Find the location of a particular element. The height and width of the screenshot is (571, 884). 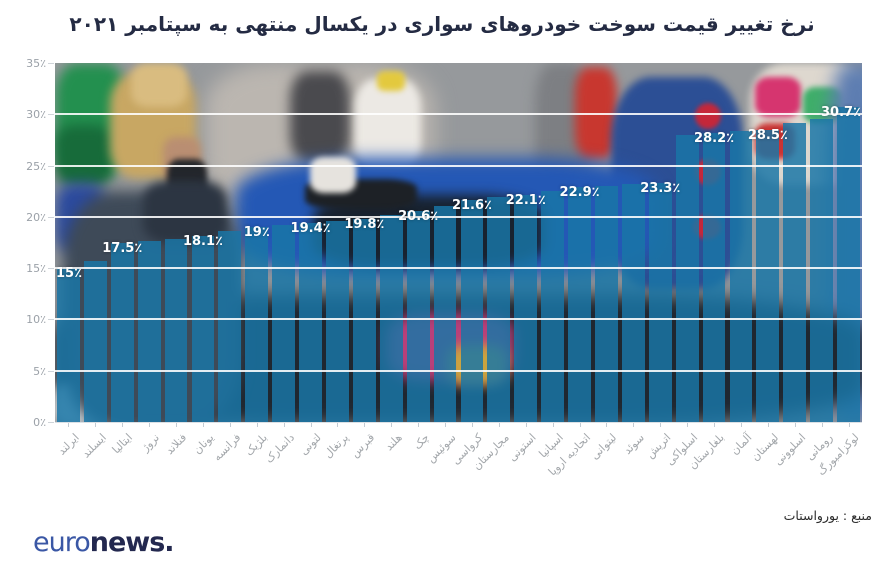

x-tick-label: لیتوانی is located at coordinates (604, 447).